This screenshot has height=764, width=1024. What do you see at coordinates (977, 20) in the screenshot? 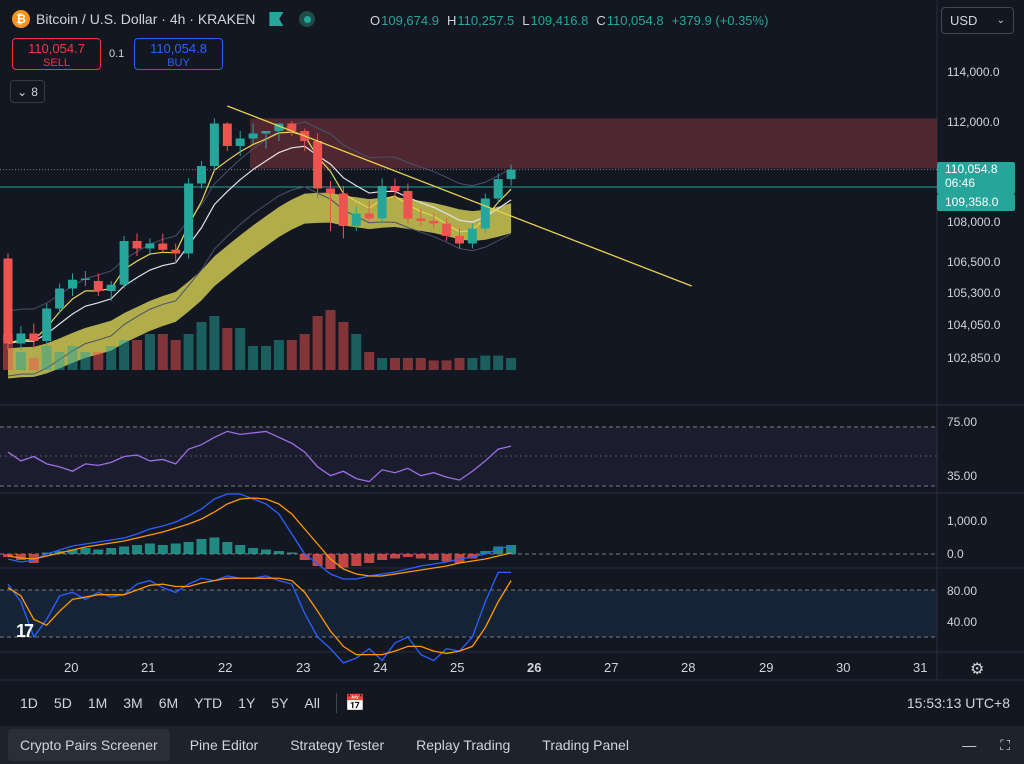
I see `currency-select: USD ⌄` at bounding box center [977, 20].